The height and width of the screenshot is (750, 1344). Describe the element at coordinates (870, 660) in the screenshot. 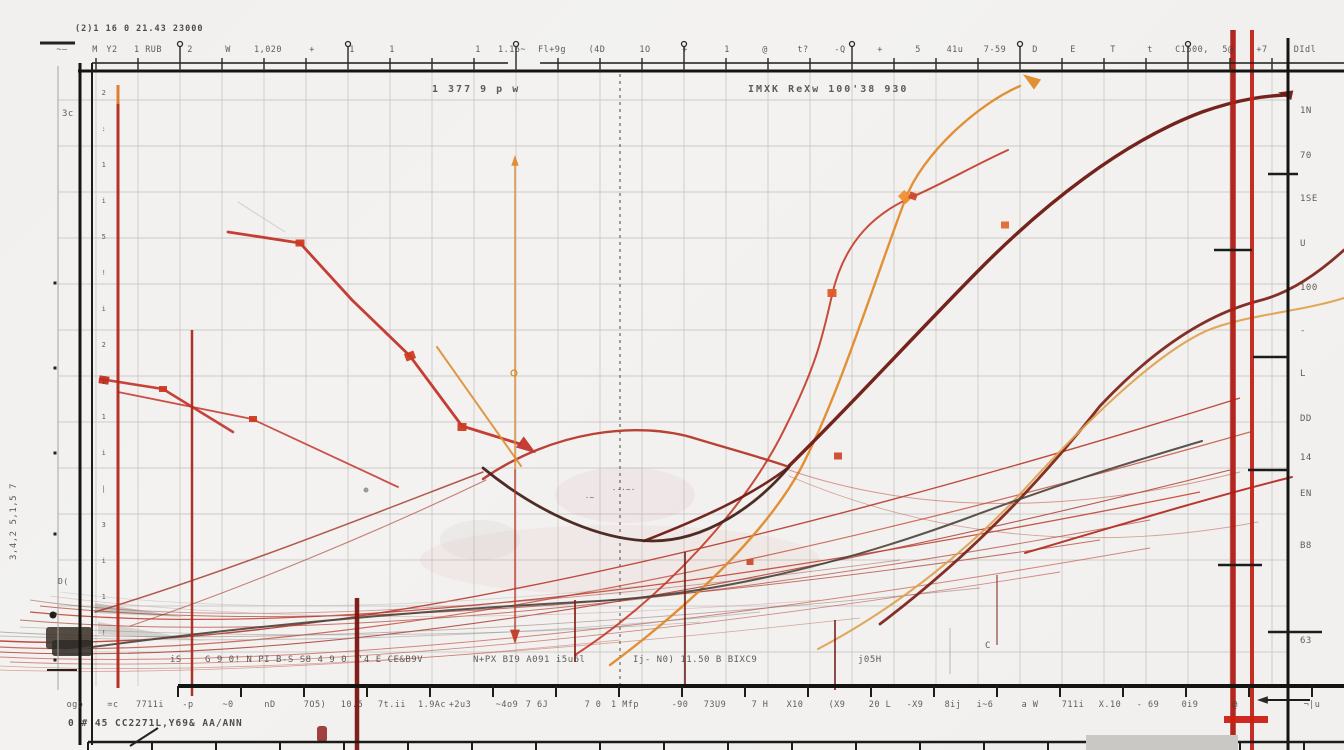

I see `inner-text: j05H` at that location.